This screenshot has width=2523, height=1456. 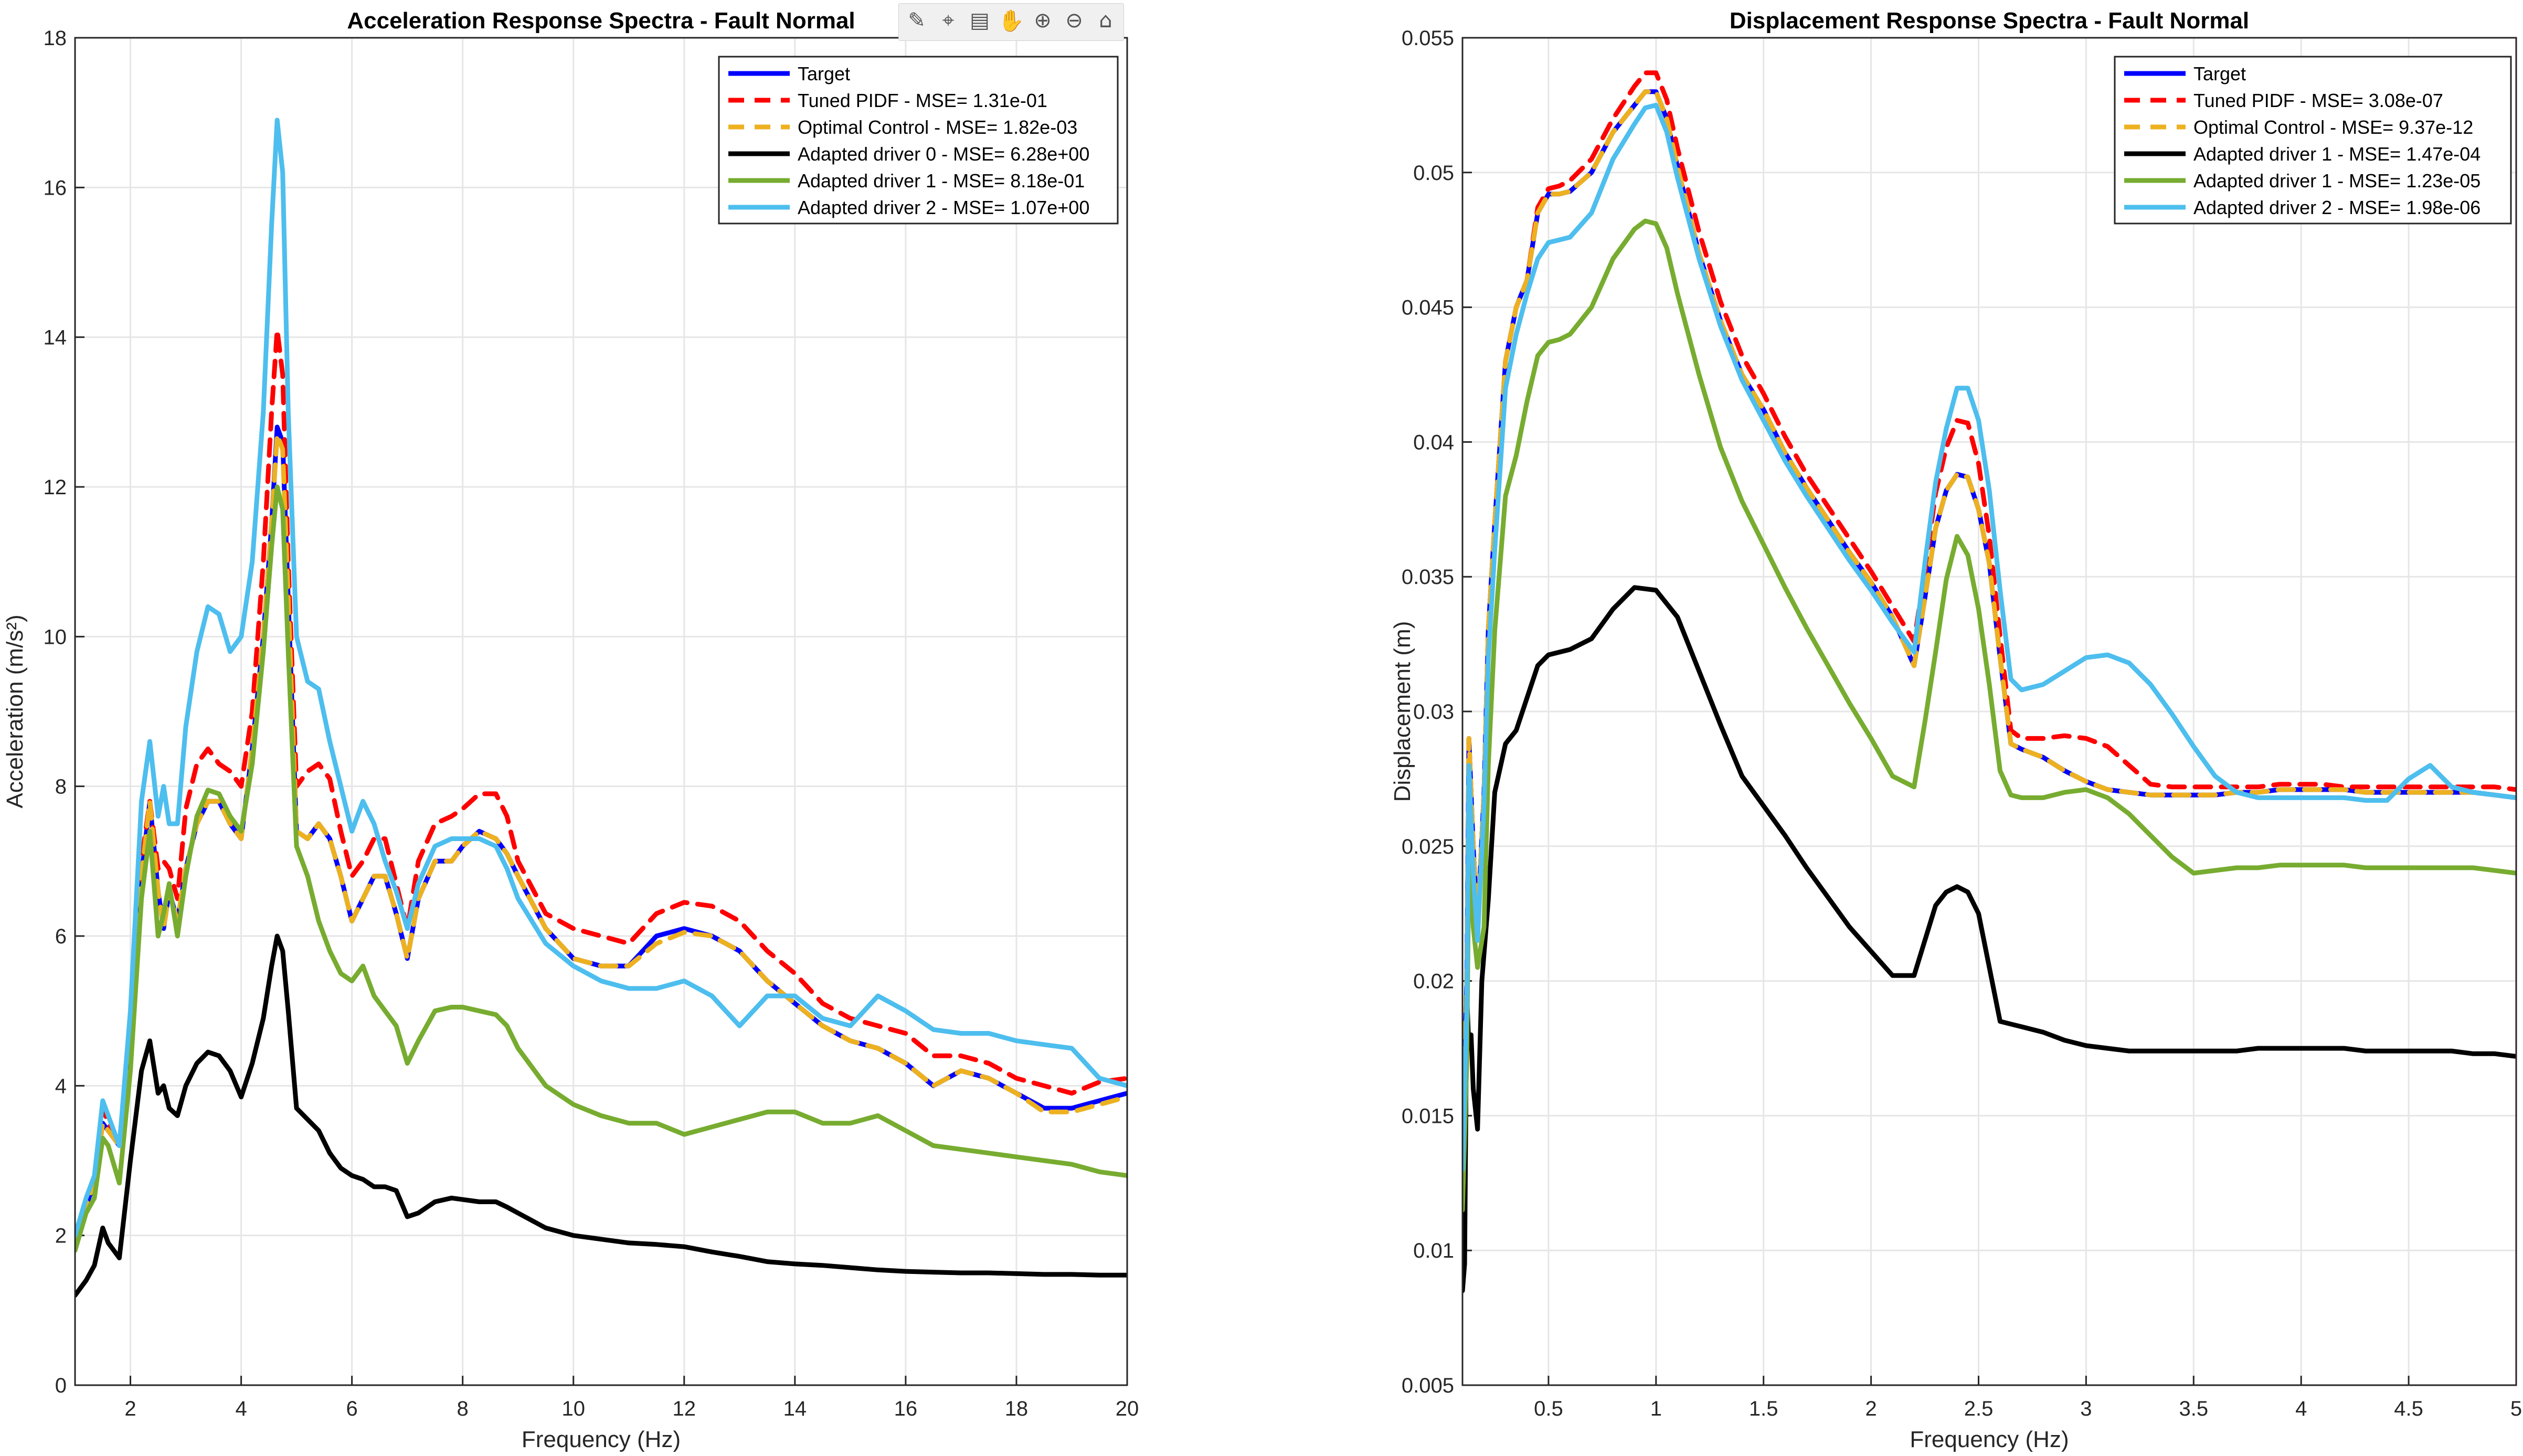 What do you see at coordinates (55, 637) in the screenshot?
I see `y-tick-label: 10` at bounding box center [55, 637].